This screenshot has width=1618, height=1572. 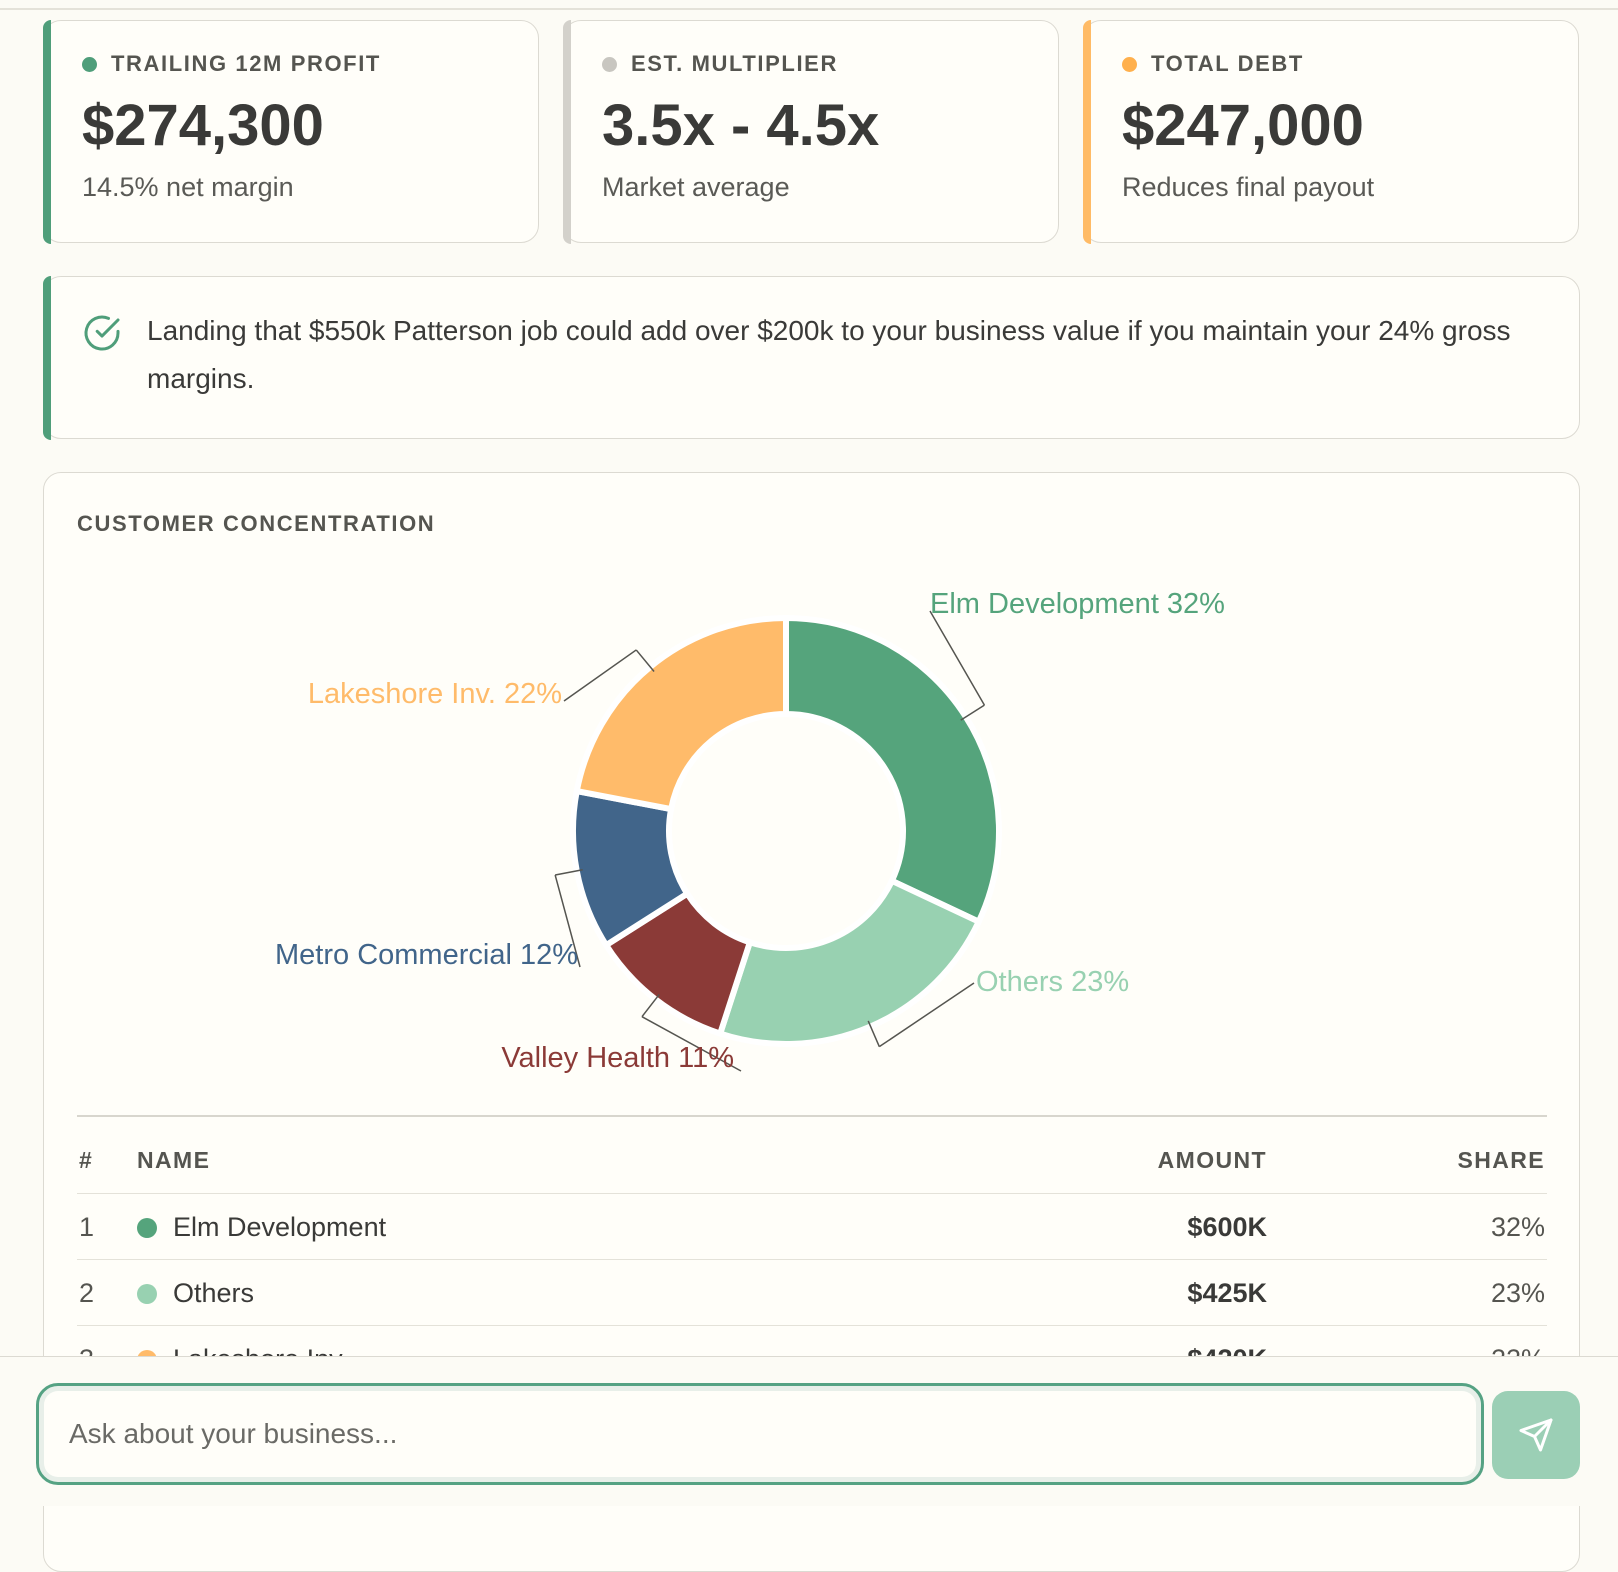 I want to click on send-button, so click(x=1536, y=1435).